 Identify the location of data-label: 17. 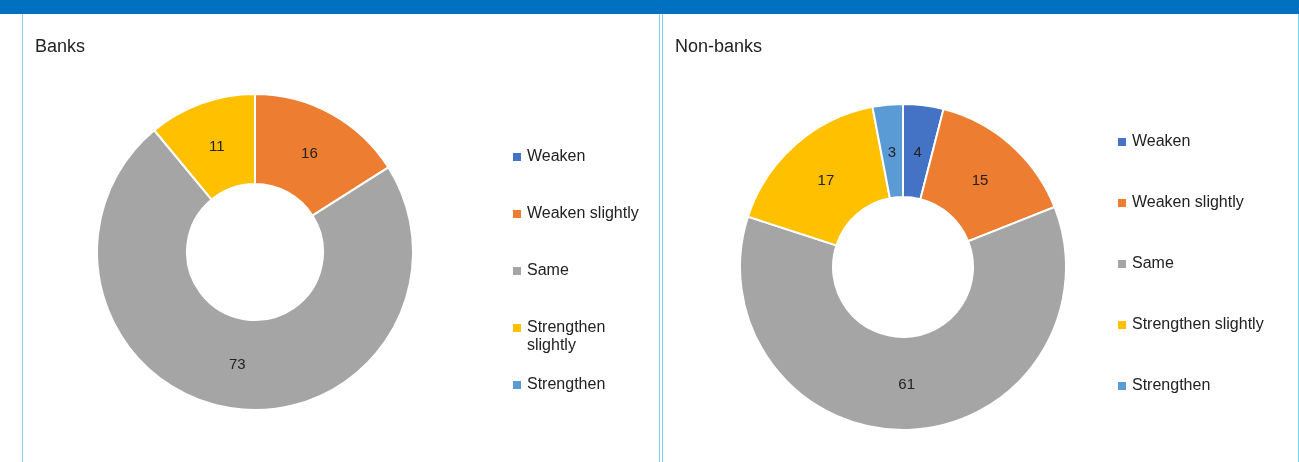
(826, 180).